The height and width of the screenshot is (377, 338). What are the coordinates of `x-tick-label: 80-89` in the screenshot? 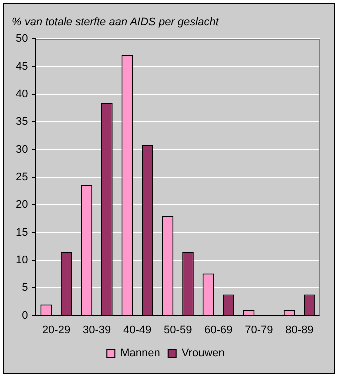 It's located at (300, 330).